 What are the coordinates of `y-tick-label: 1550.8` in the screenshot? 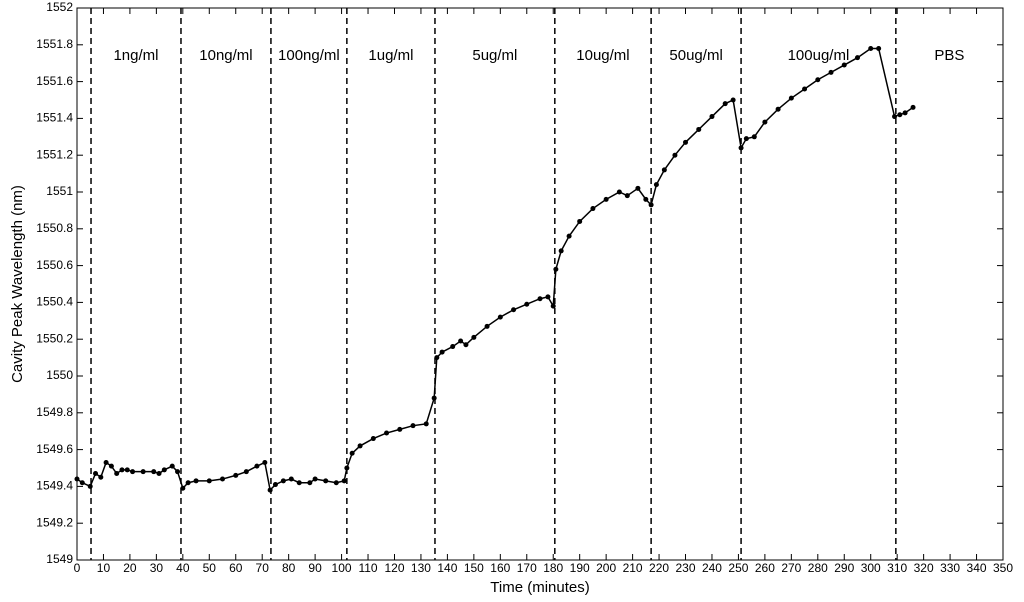 It's located at (54, 228).